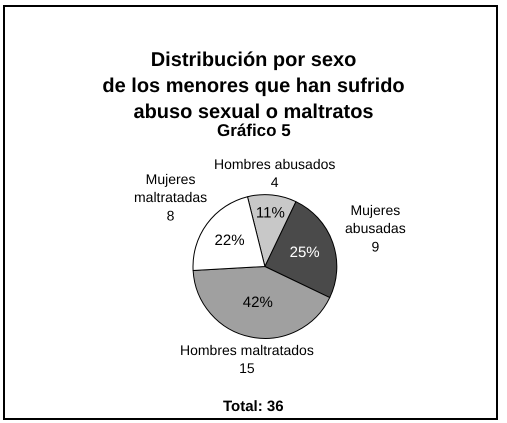 The width and height of the screenshot is (507, 423). I want to click on data-label: 11%, so click(270, 213).